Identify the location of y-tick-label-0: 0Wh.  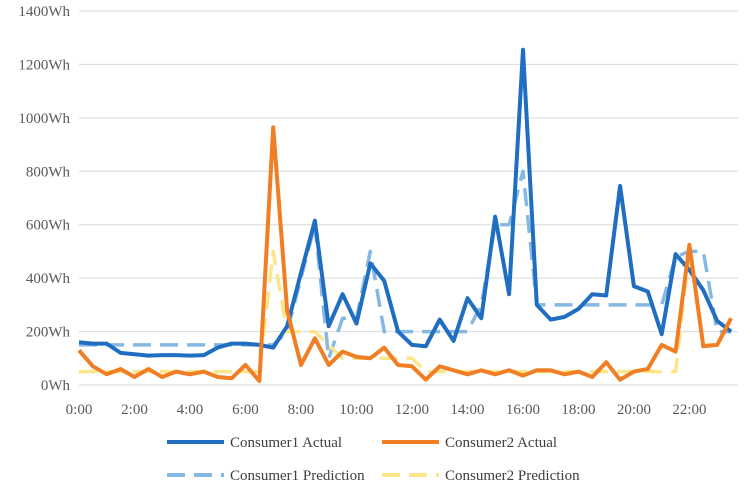
(56, 386).